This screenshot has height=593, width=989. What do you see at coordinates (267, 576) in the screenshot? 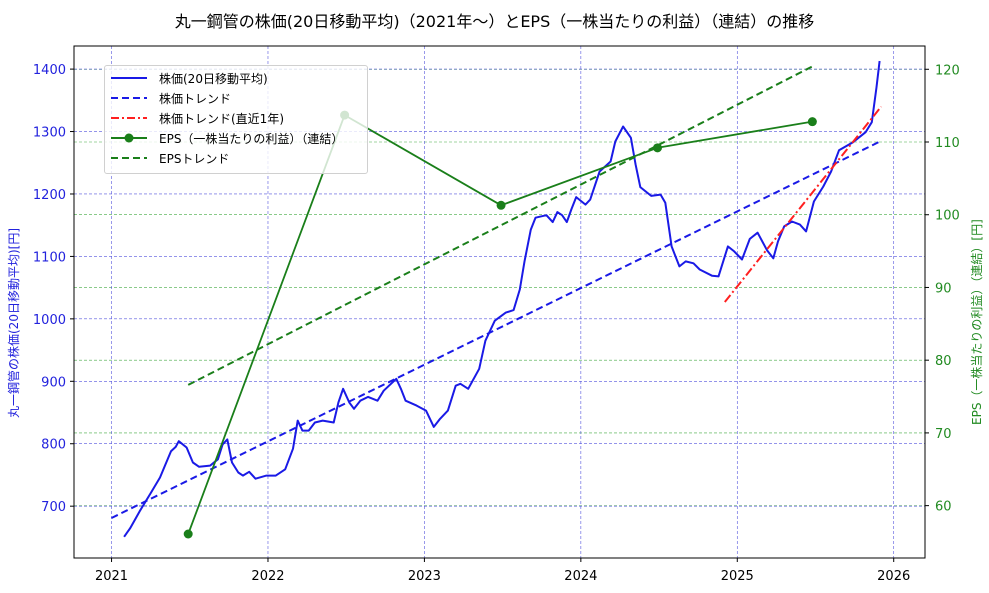
I see `svg-text: 2022` at bounding box center [267, 576].